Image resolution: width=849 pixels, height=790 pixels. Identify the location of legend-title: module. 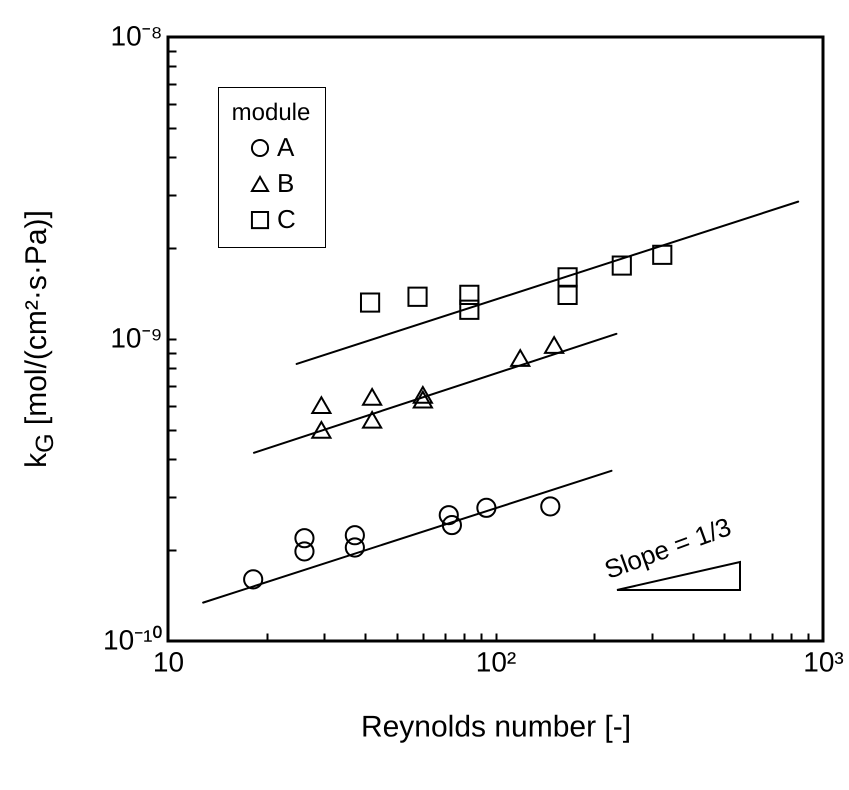
(271, 112).